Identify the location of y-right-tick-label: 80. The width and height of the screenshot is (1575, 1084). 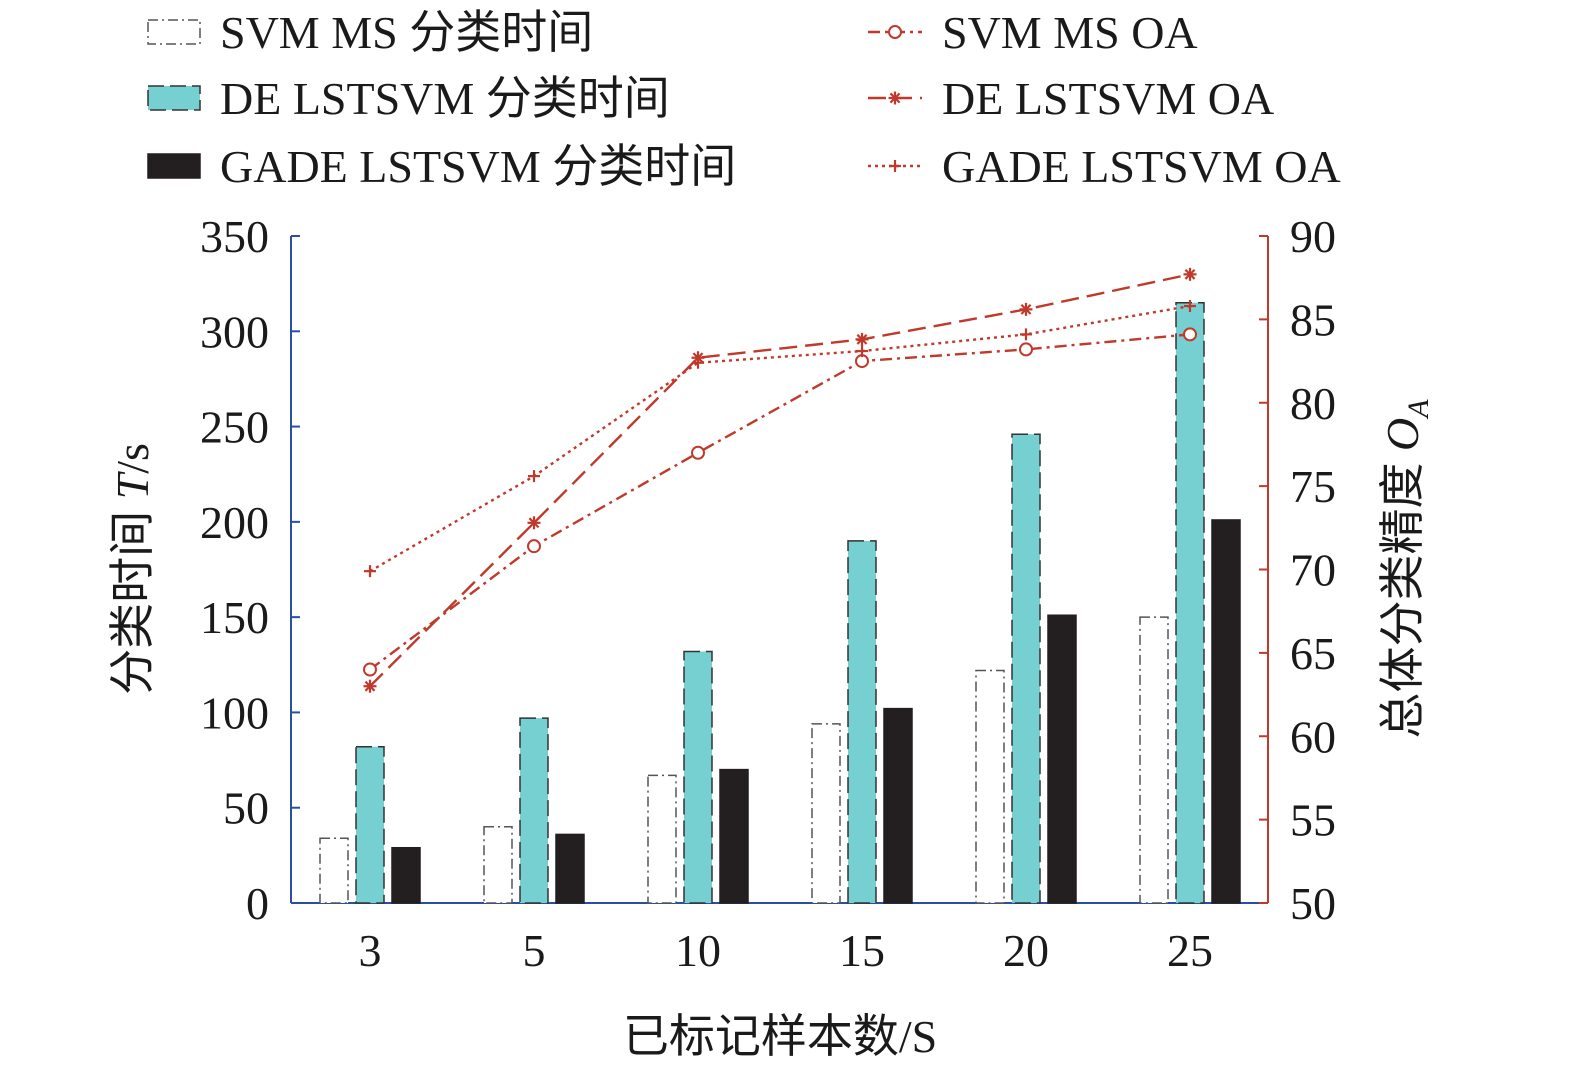
(1313, 403).